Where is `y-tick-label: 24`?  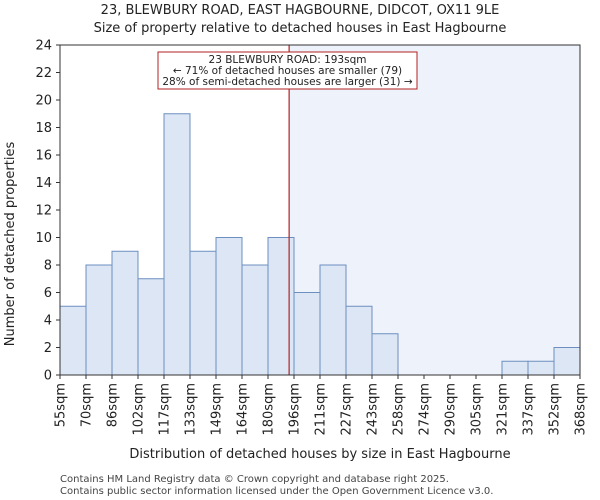 y-tick-label: 24 is located at coordinates (43, 46).